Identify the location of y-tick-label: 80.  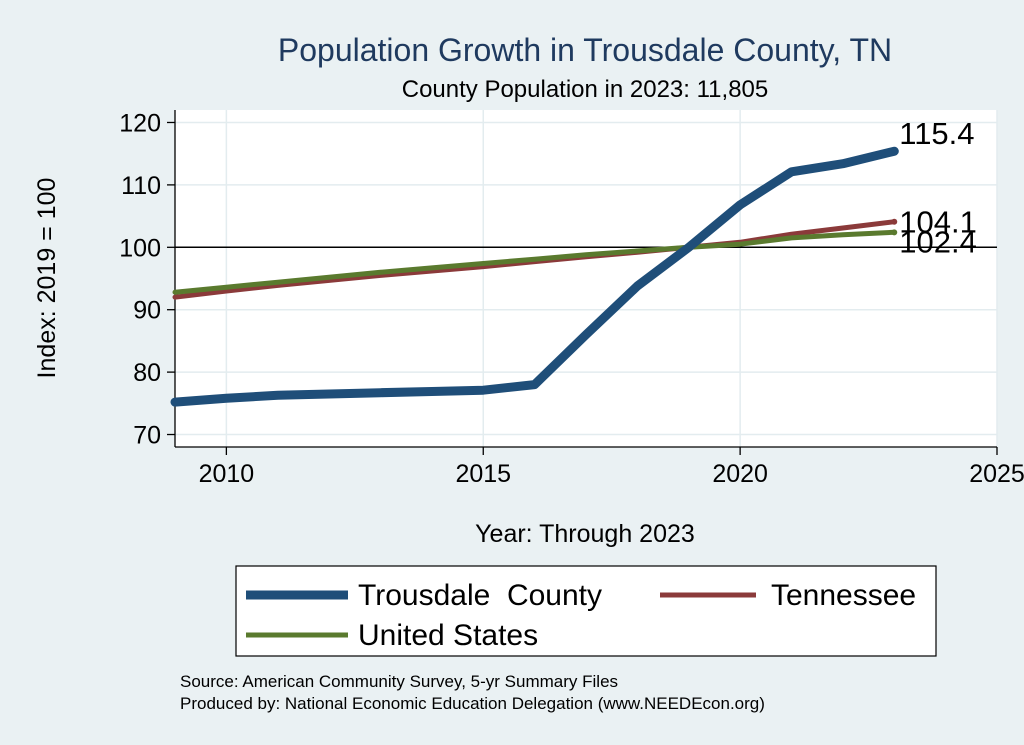
(147, 373).